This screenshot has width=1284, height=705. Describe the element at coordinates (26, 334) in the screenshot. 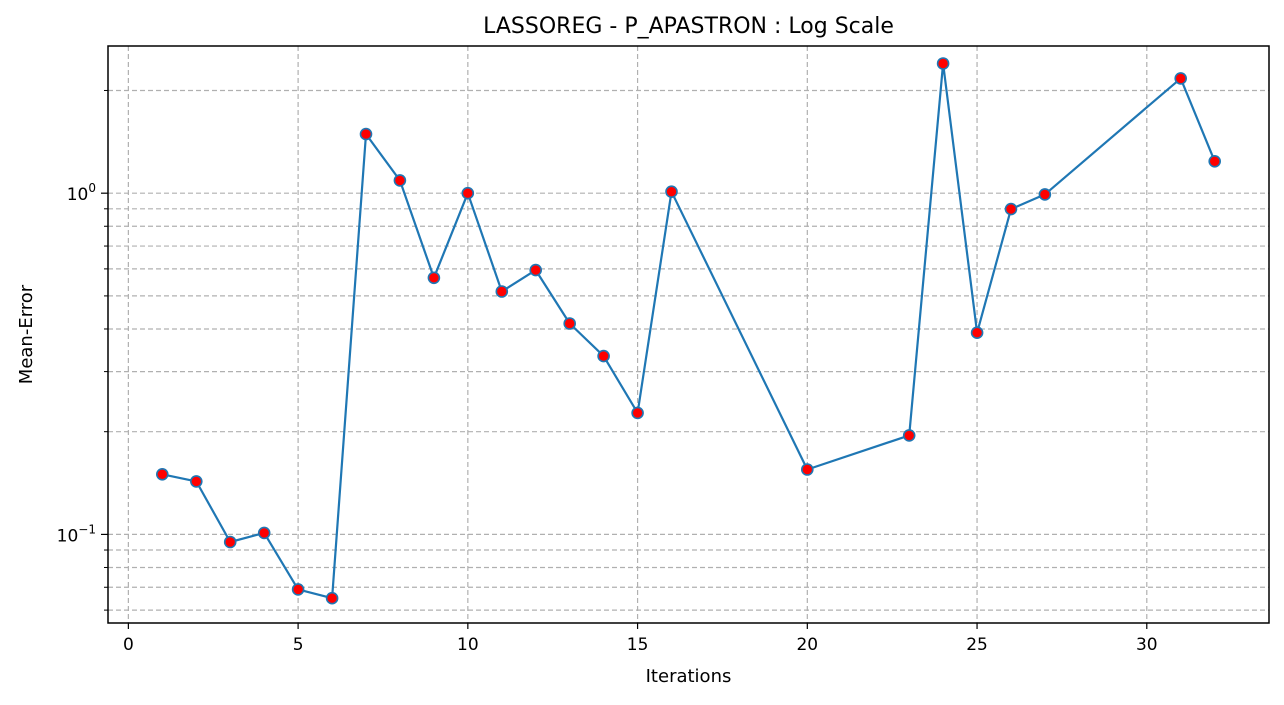

I see `y-axis-label: Mean-Error` at that location.